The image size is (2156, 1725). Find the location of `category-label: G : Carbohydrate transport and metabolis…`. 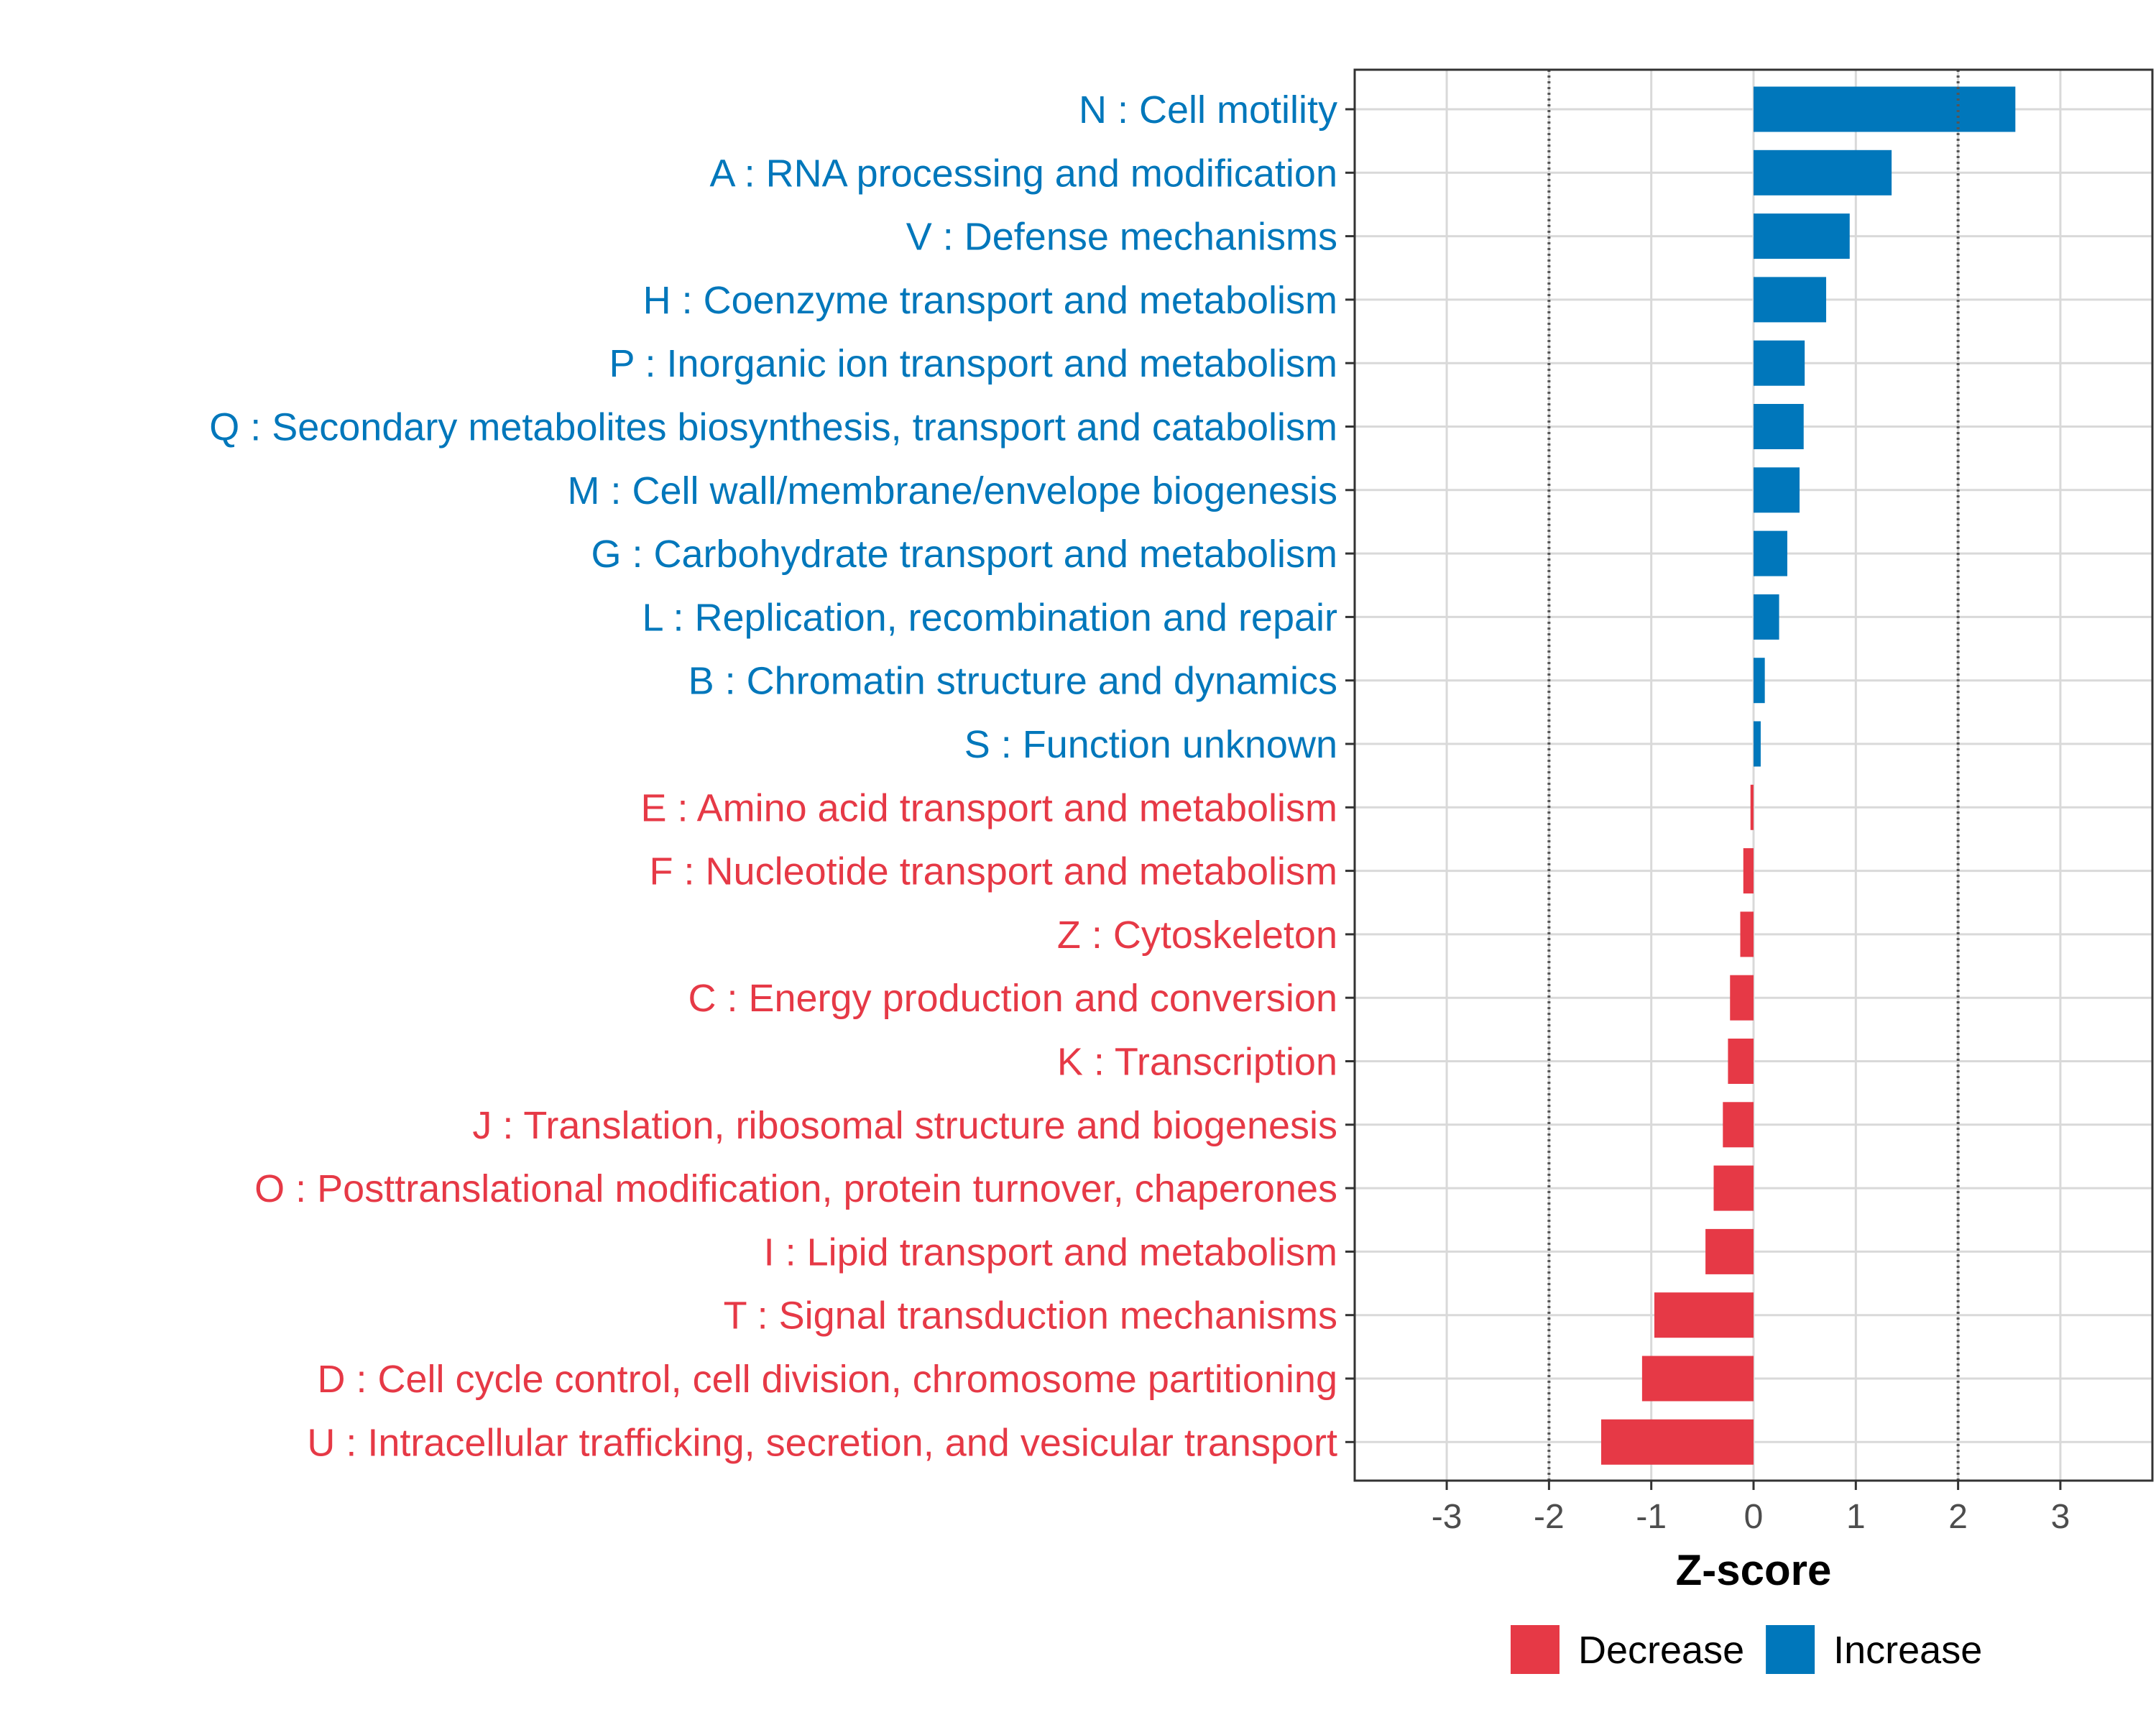

category-label: G : Carbohydrate transport and metabolis… is located at coordinates (964, 554).